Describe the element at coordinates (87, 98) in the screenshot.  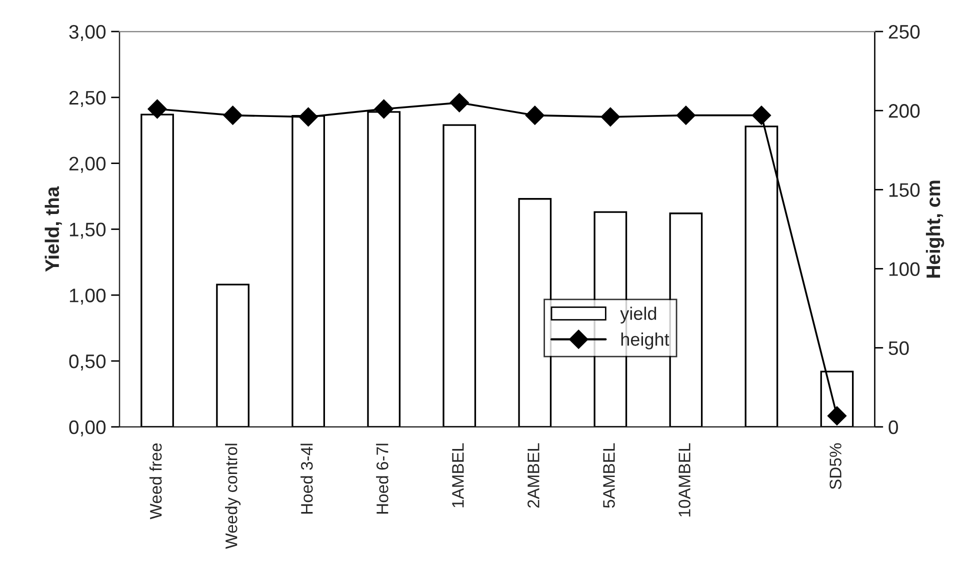
I see `y-tick-label: 2,50` at that location.